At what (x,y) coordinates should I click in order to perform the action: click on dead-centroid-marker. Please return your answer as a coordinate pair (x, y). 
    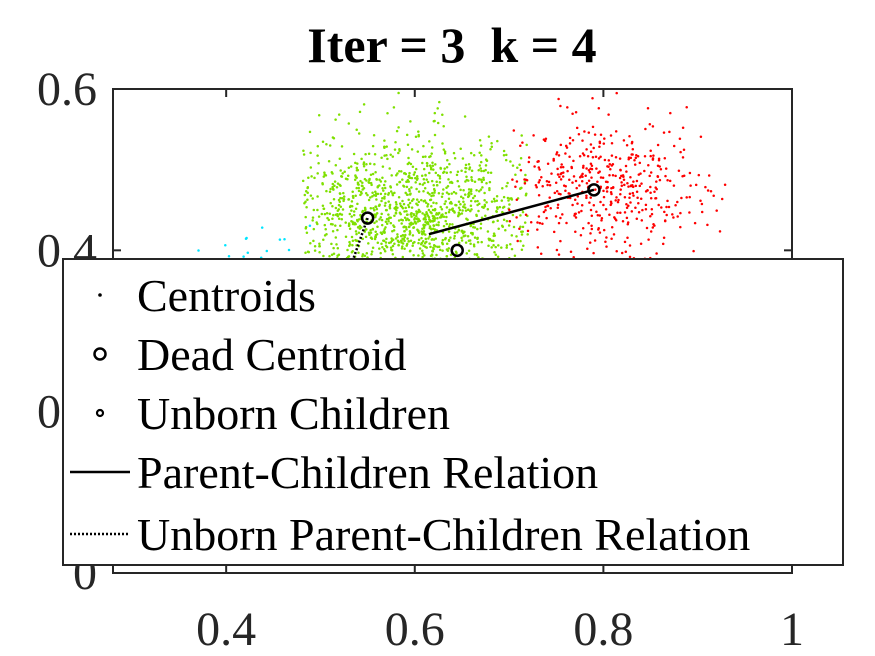
    Looking at the image, I should click on (367, 218).